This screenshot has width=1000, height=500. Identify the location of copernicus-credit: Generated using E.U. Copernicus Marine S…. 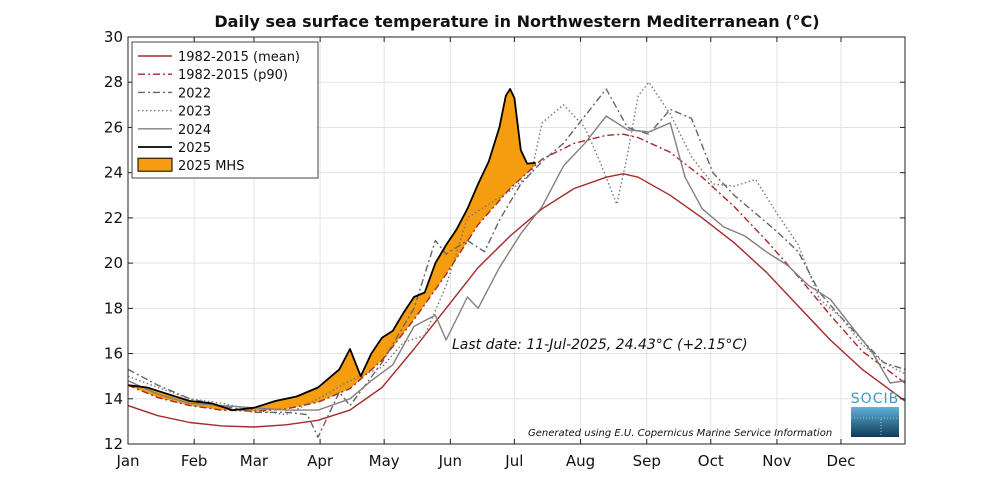
(680, 433).